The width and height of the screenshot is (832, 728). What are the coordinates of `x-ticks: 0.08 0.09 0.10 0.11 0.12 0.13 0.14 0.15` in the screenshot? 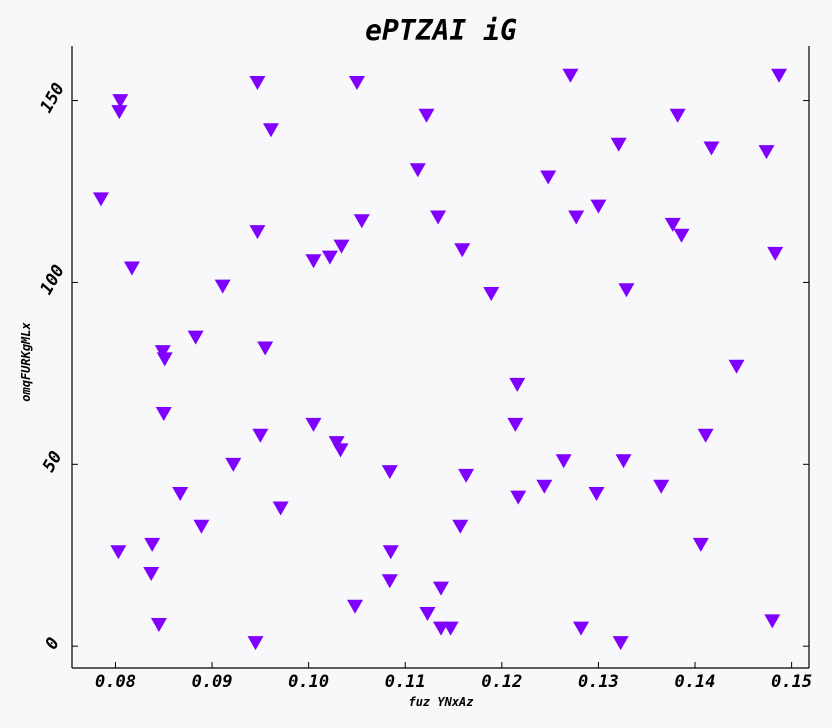 It's located at (453, 677).